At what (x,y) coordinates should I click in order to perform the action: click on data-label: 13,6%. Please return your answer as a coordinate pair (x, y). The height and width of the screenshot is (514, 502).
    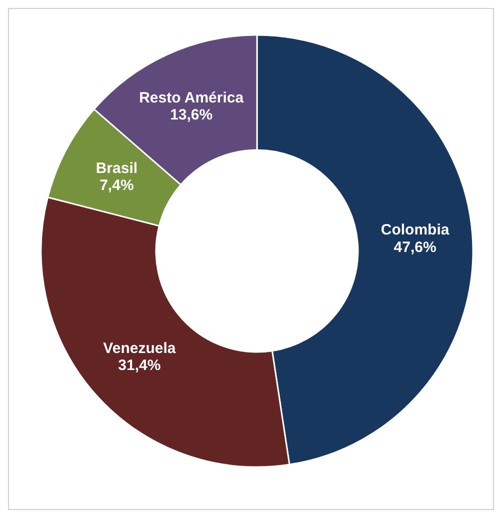
    Looking at the image, I should click on (191, 115).